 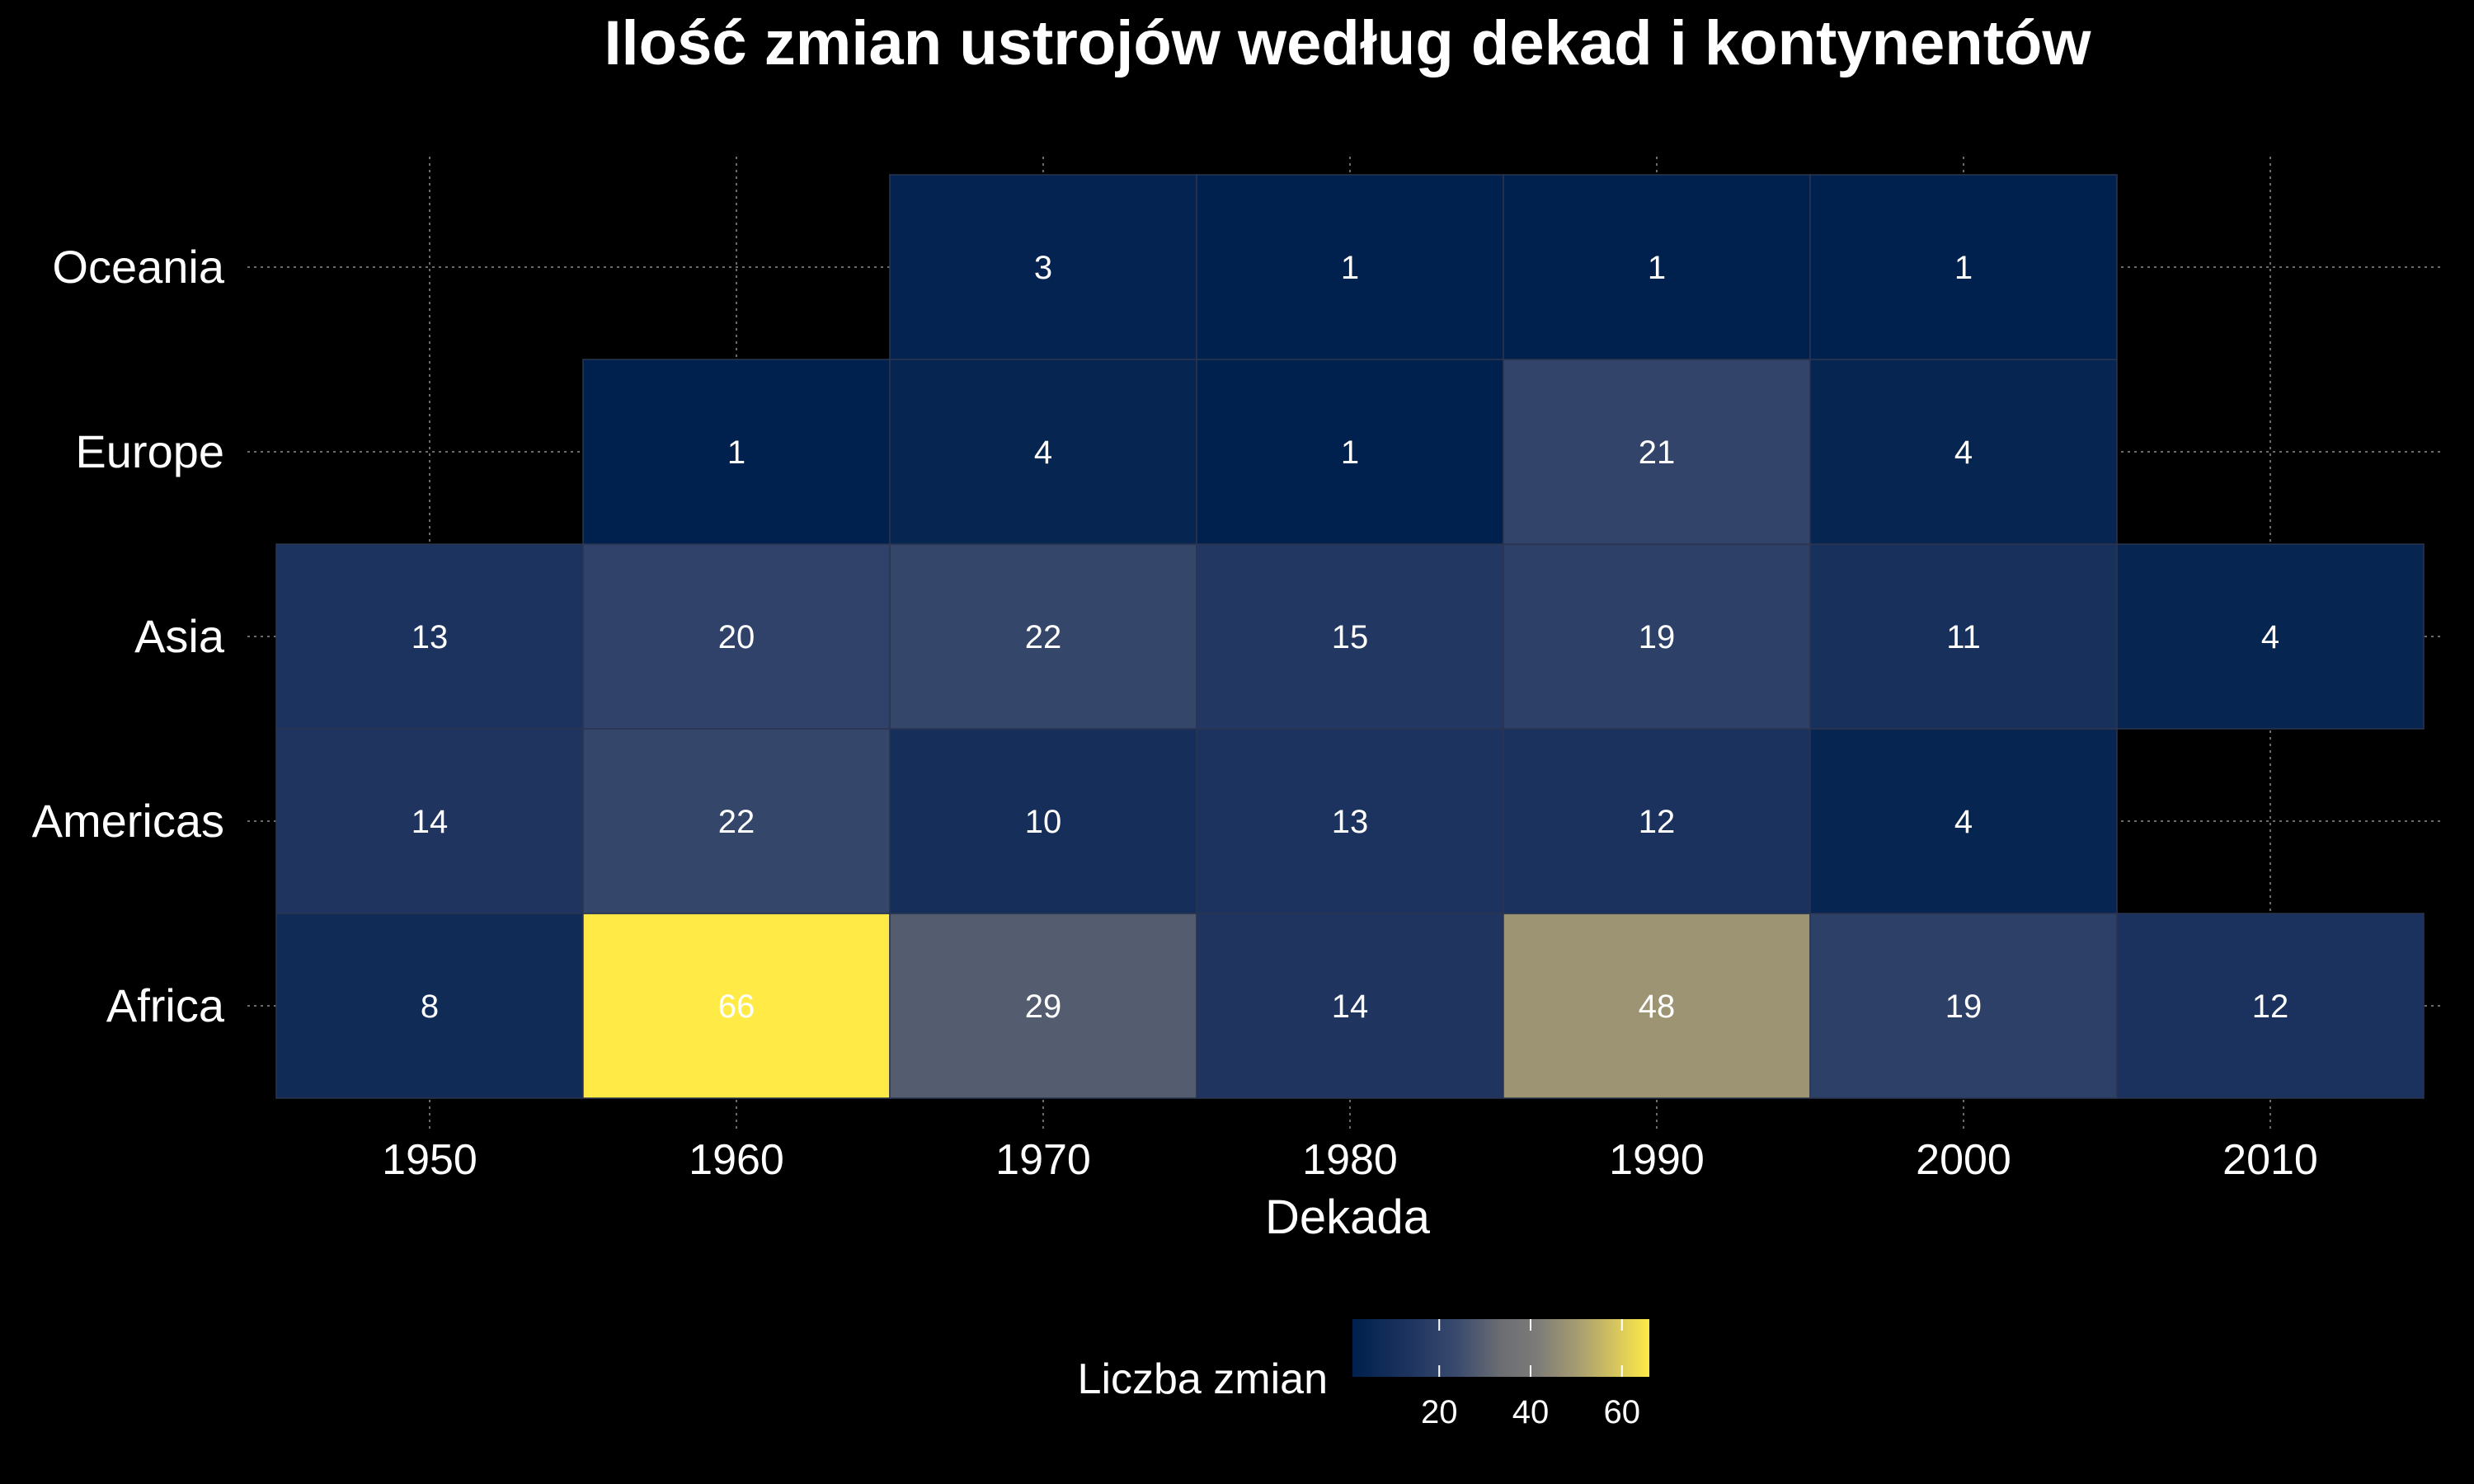 What do you see at coordinates (165, 1005) in the screenshot?
I see `y-tick-label: Africa` at bounding box center [165, 1005].